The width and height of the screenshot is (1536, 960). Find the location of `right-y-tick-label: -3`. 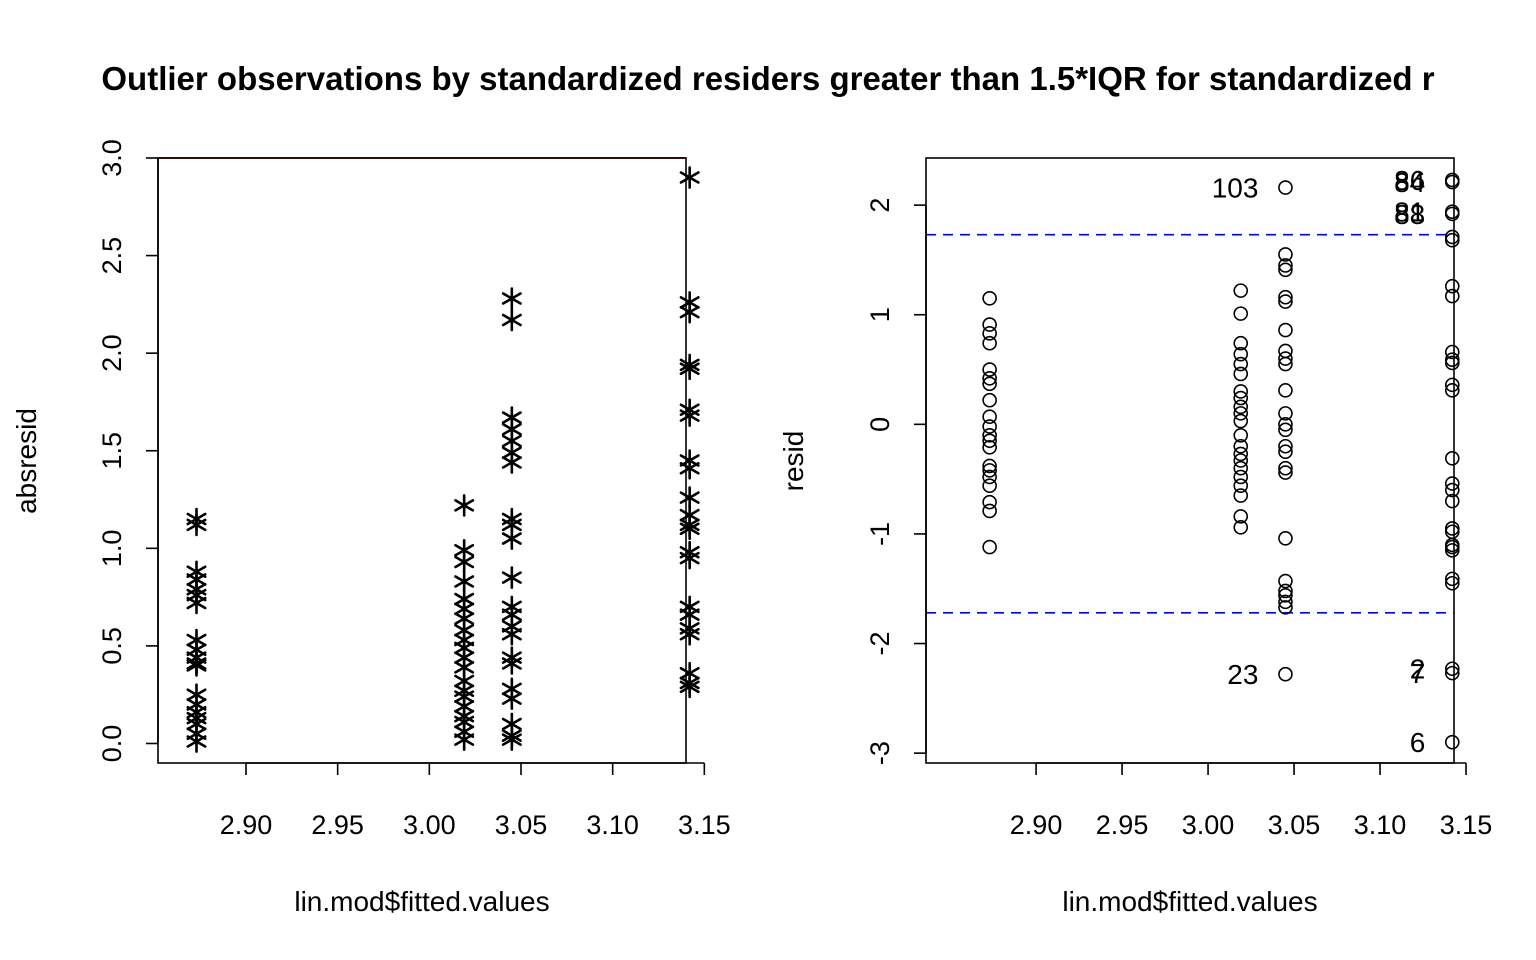

right-y-tick-label: -3 is located at coordinates (880, 753).